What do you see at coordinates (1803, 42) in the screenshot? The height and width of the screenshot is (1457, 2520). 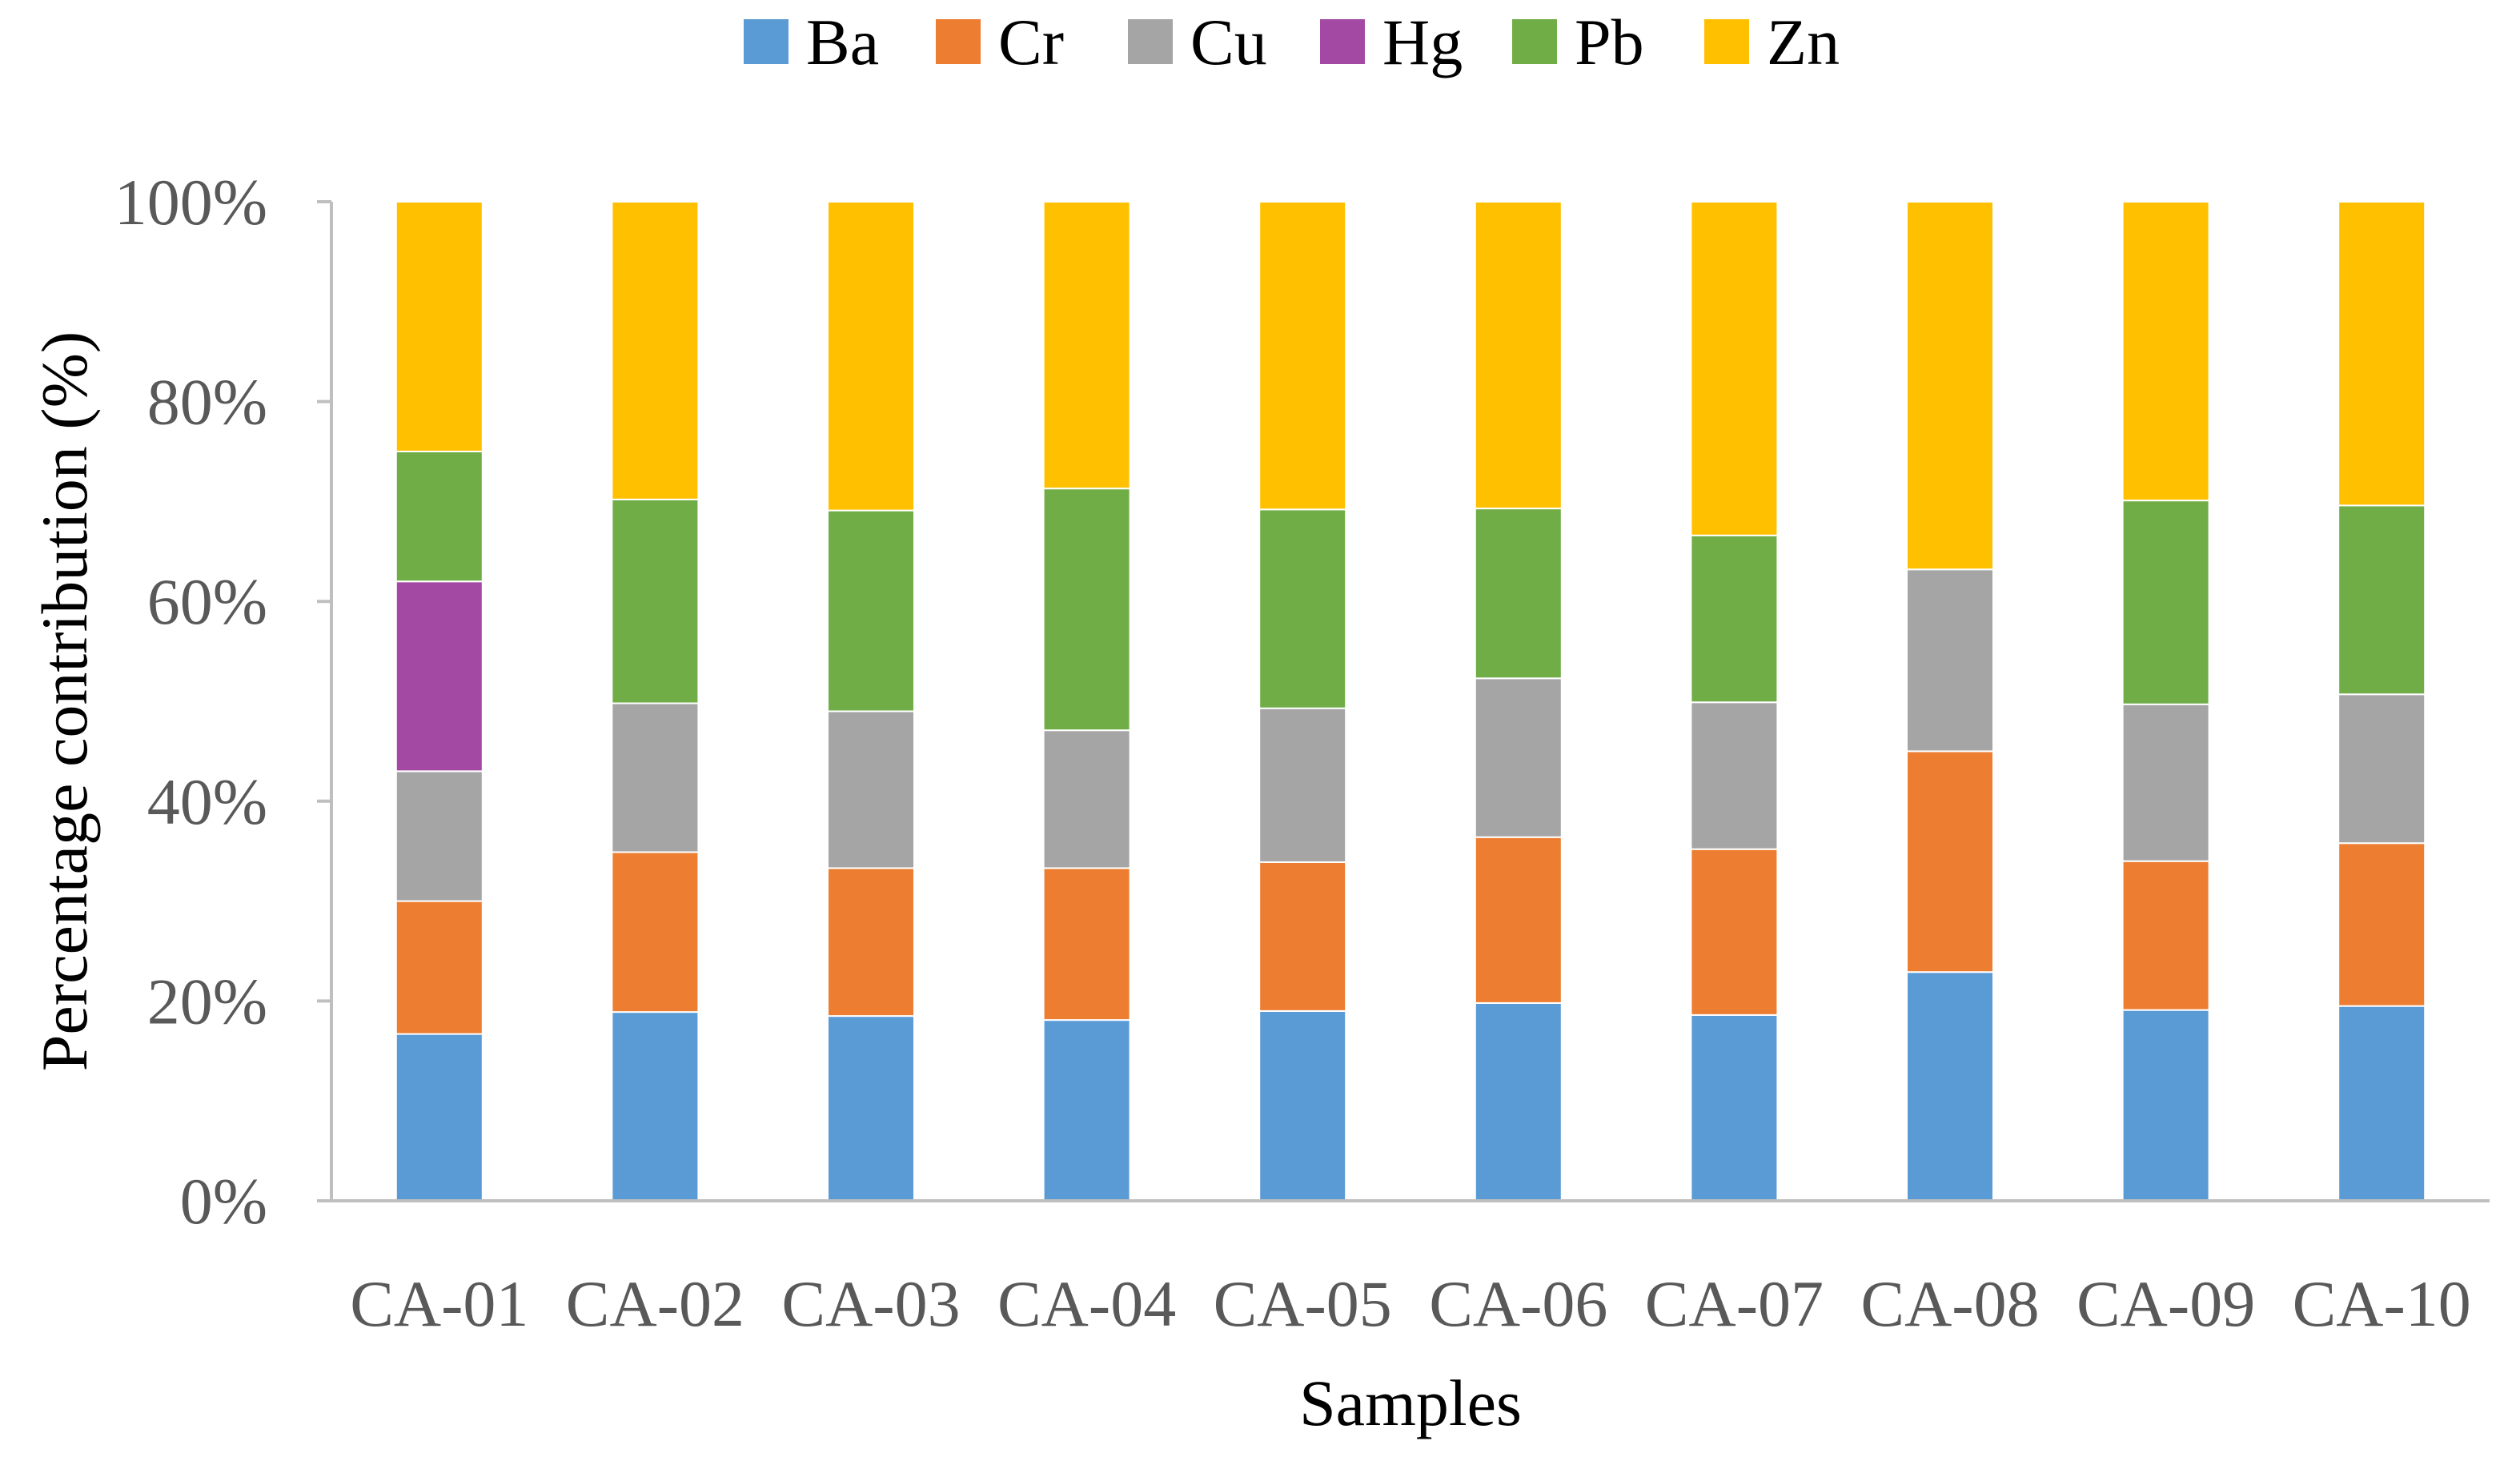 I see `legend-label-zn: Zn` at bounding box center [1803, 42].